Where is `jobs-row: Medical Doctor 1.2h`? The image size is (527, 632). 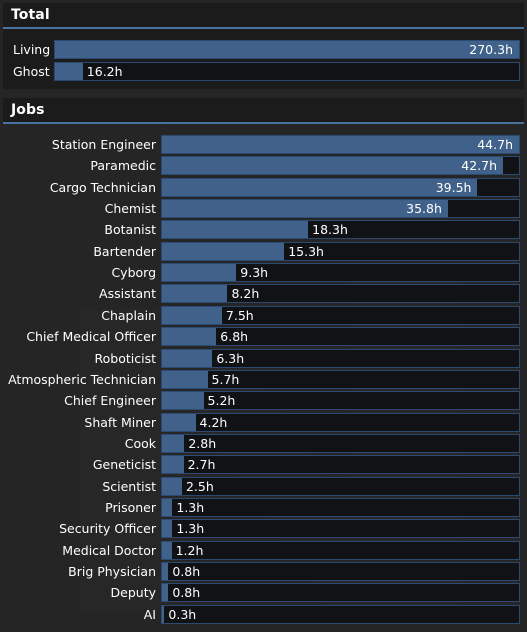
jobs-row: Medical Doctor 1.2h is located at coordinates (263, 550).